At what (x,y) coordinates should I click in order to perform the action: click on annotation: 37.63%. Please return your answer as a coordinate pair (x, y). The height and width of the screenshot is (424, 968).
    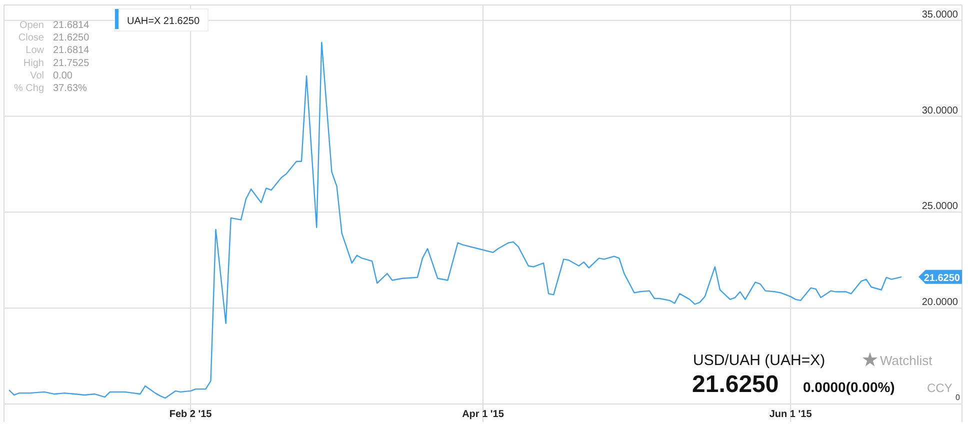
    Looking at the image, I should click on (70, 88).